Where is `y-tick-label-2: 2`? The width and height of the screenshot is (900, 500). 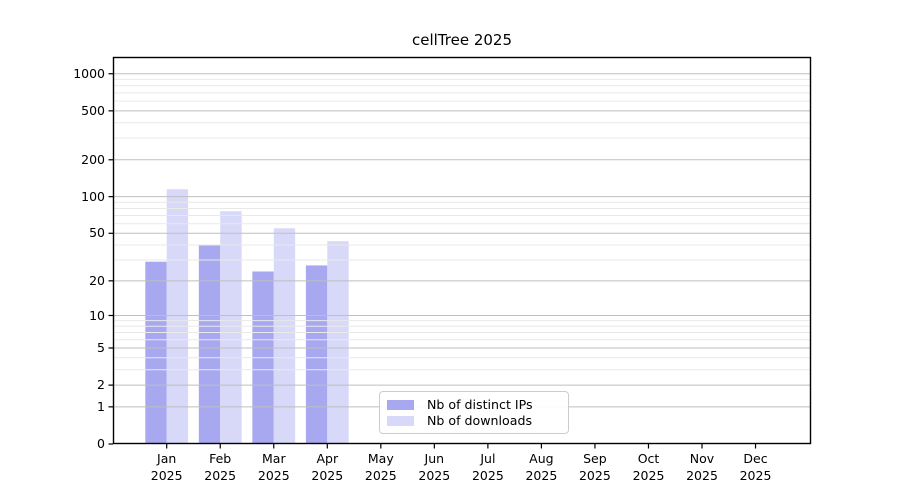 y-tick-label-2: 2 is located at coordinates (101, 385).